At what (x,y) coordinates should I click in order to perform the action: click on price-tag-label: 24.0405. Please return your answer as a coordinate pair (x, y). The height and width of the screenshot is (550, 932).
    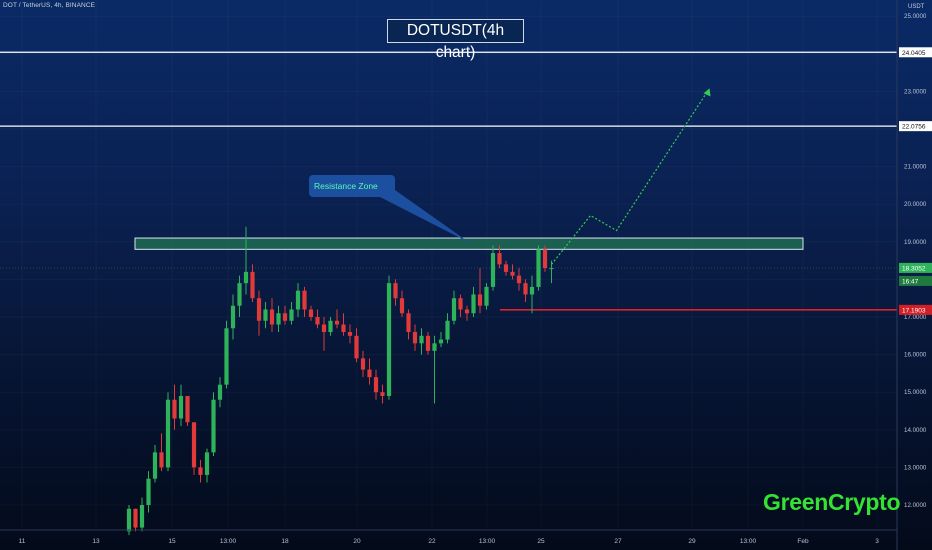
    Looking at the image, I should click on (914, 53).